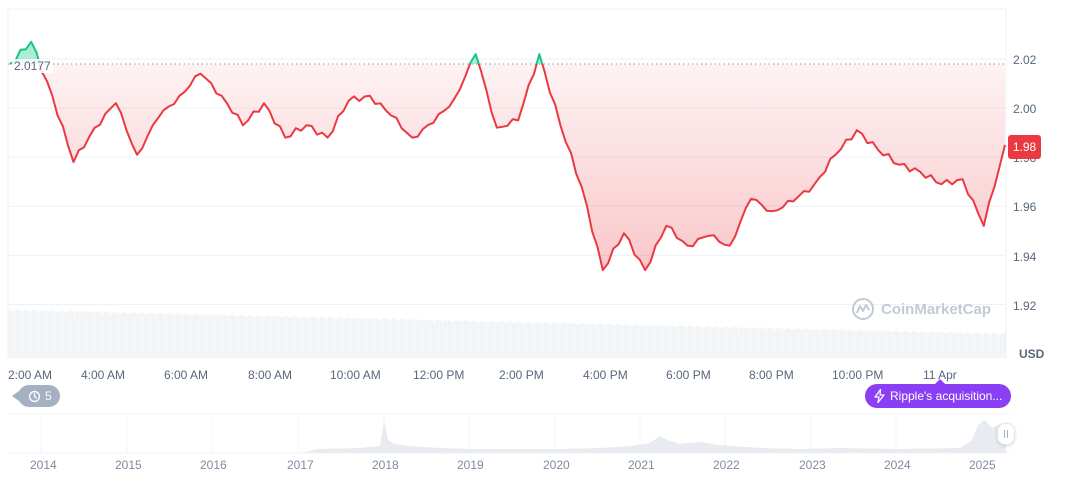 The width and height of the screenshot is (1072, 482). What do you see at coordinates (213, 465) in the screenshot?
I see `year-tick: 2016` at bounding box center [213, 465].